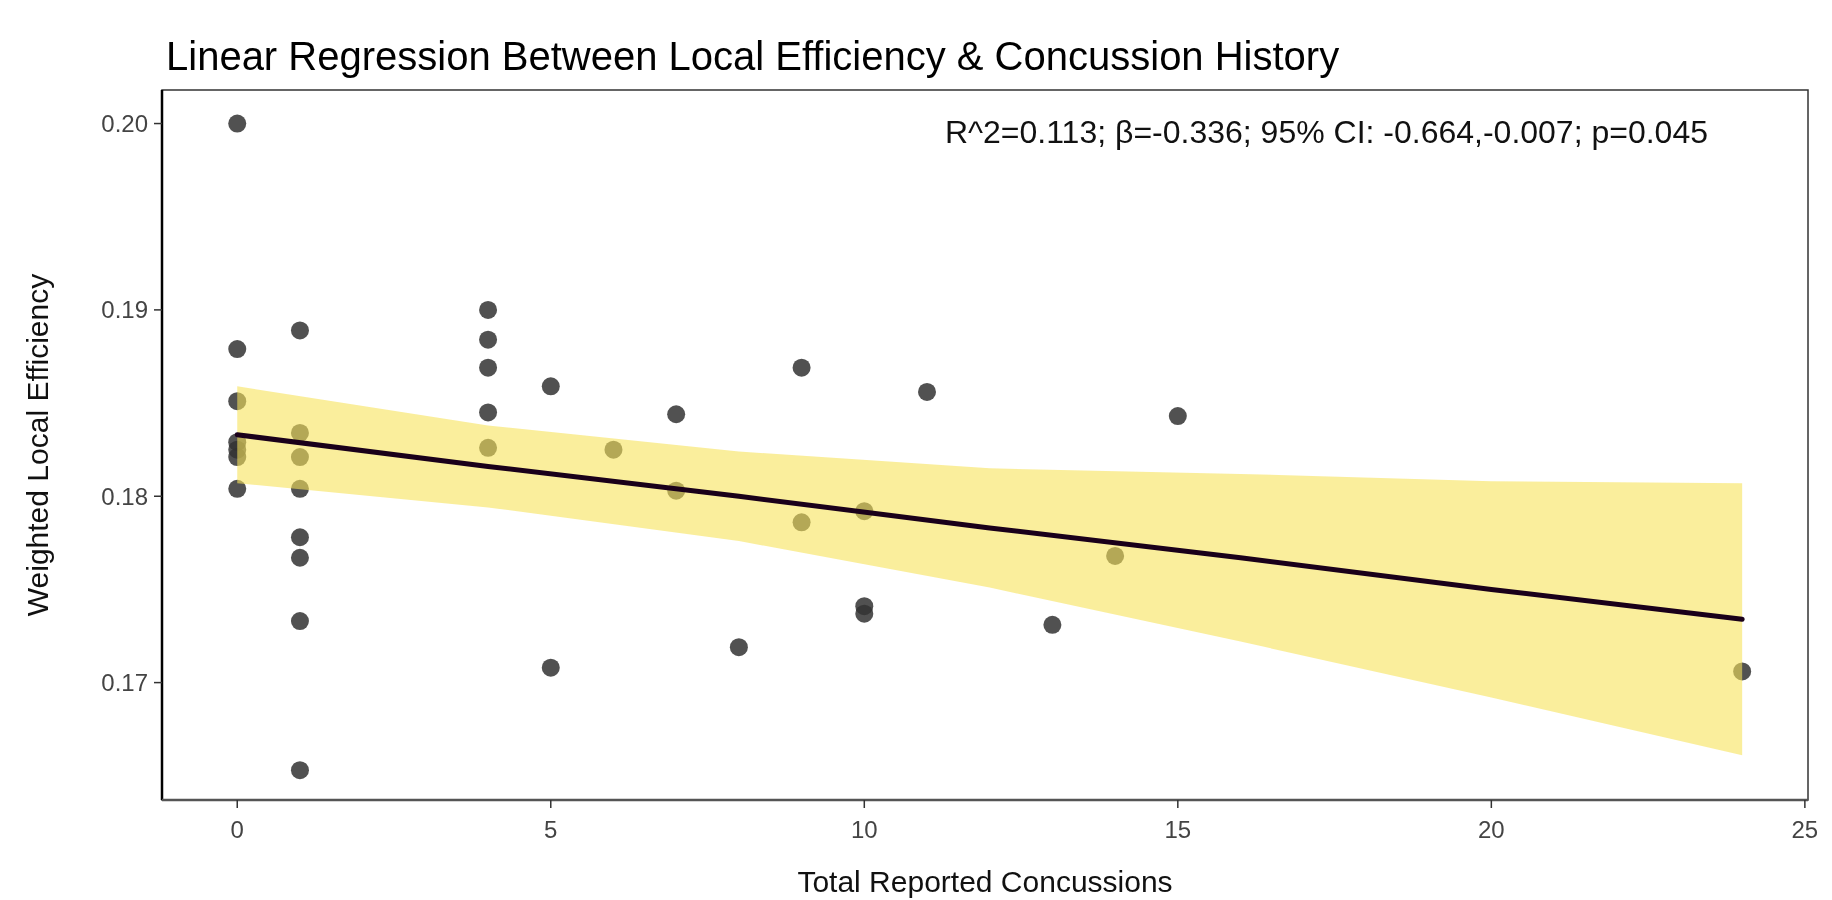 The image size is (1832, 900). I want to click on y-tick-label: 0.20, so click(124, 123).